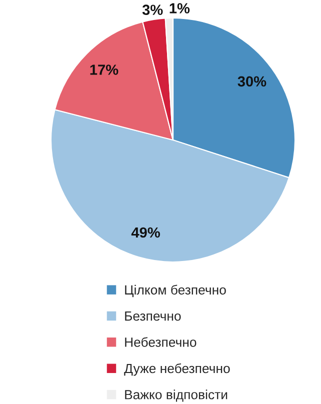 This screenshot has height=404, width=321. I want to click on data-label: 3%, so click(152, 9).